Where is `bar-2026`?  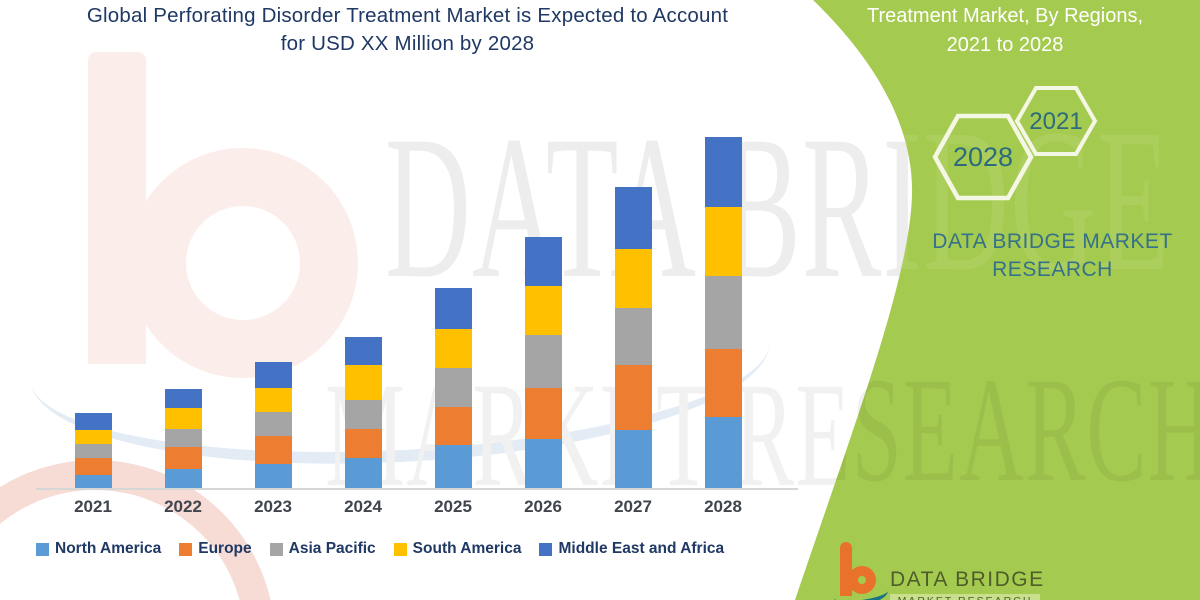
bar-2026 is located at coordinates (543, 363).